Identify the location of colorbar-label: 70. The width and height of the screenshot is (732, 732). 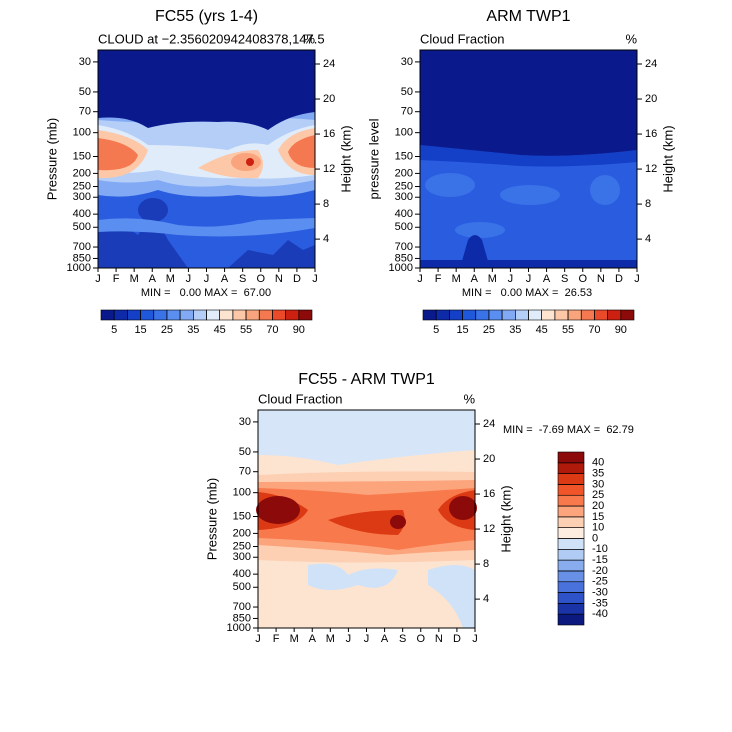
(272, 330).